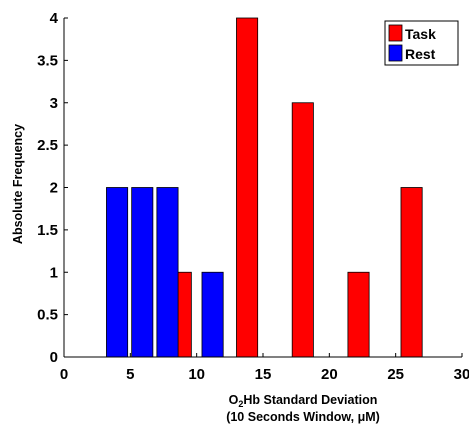 The image size is (469, 428). I want to click on y-tick-label: 3, so click(54, 103).